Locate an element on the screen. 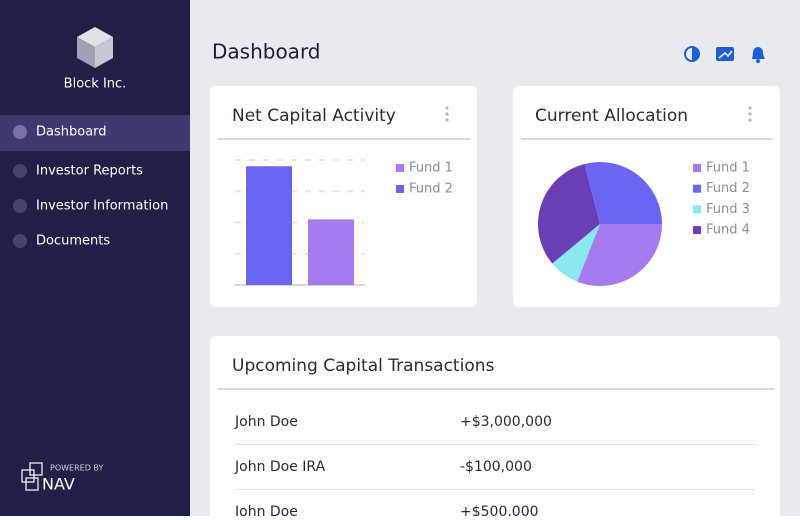  nav-active is located at coordinates (95, 133).